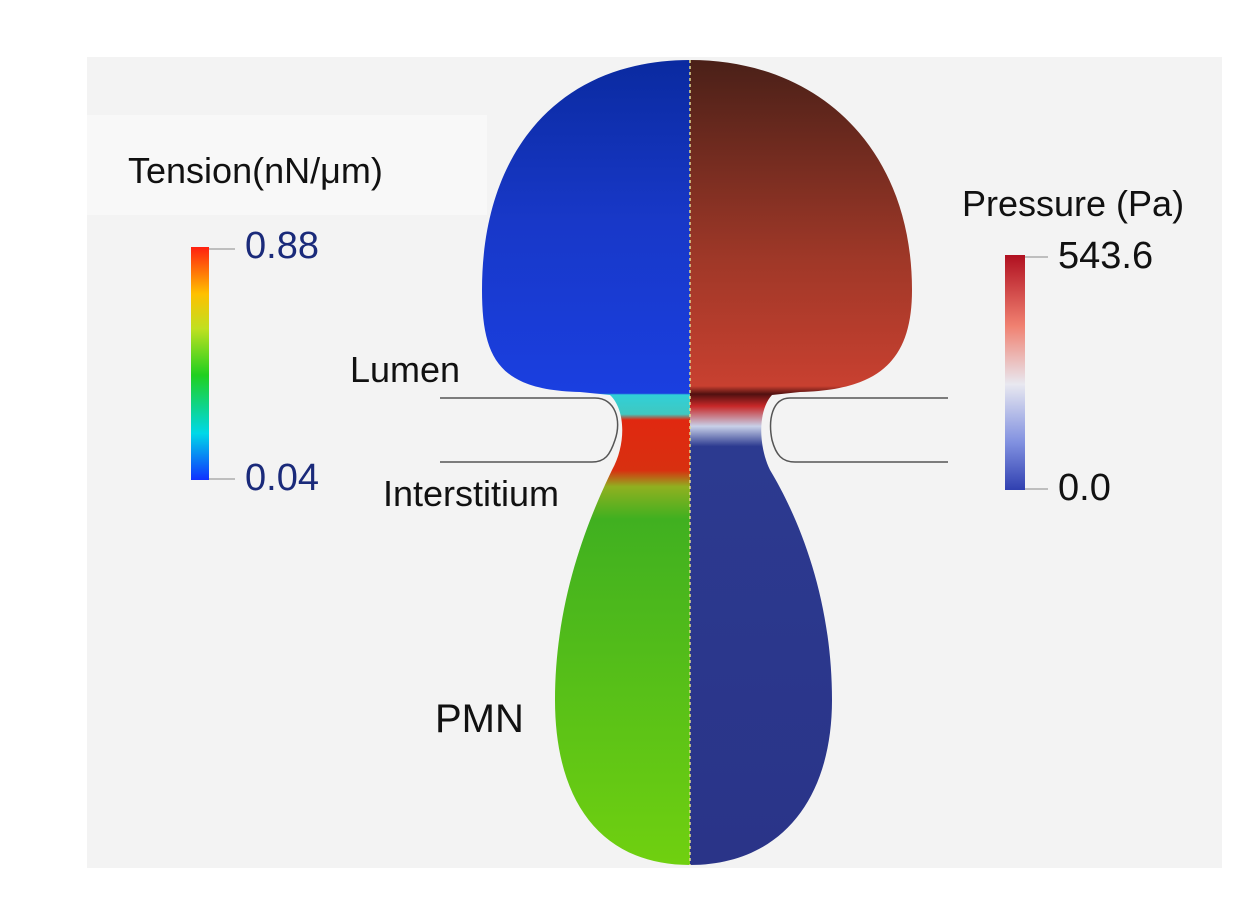  What do you see at coordinates (694, 430) in the screenshot?
I see `vessel-walls` at bounding box center [694, 430].